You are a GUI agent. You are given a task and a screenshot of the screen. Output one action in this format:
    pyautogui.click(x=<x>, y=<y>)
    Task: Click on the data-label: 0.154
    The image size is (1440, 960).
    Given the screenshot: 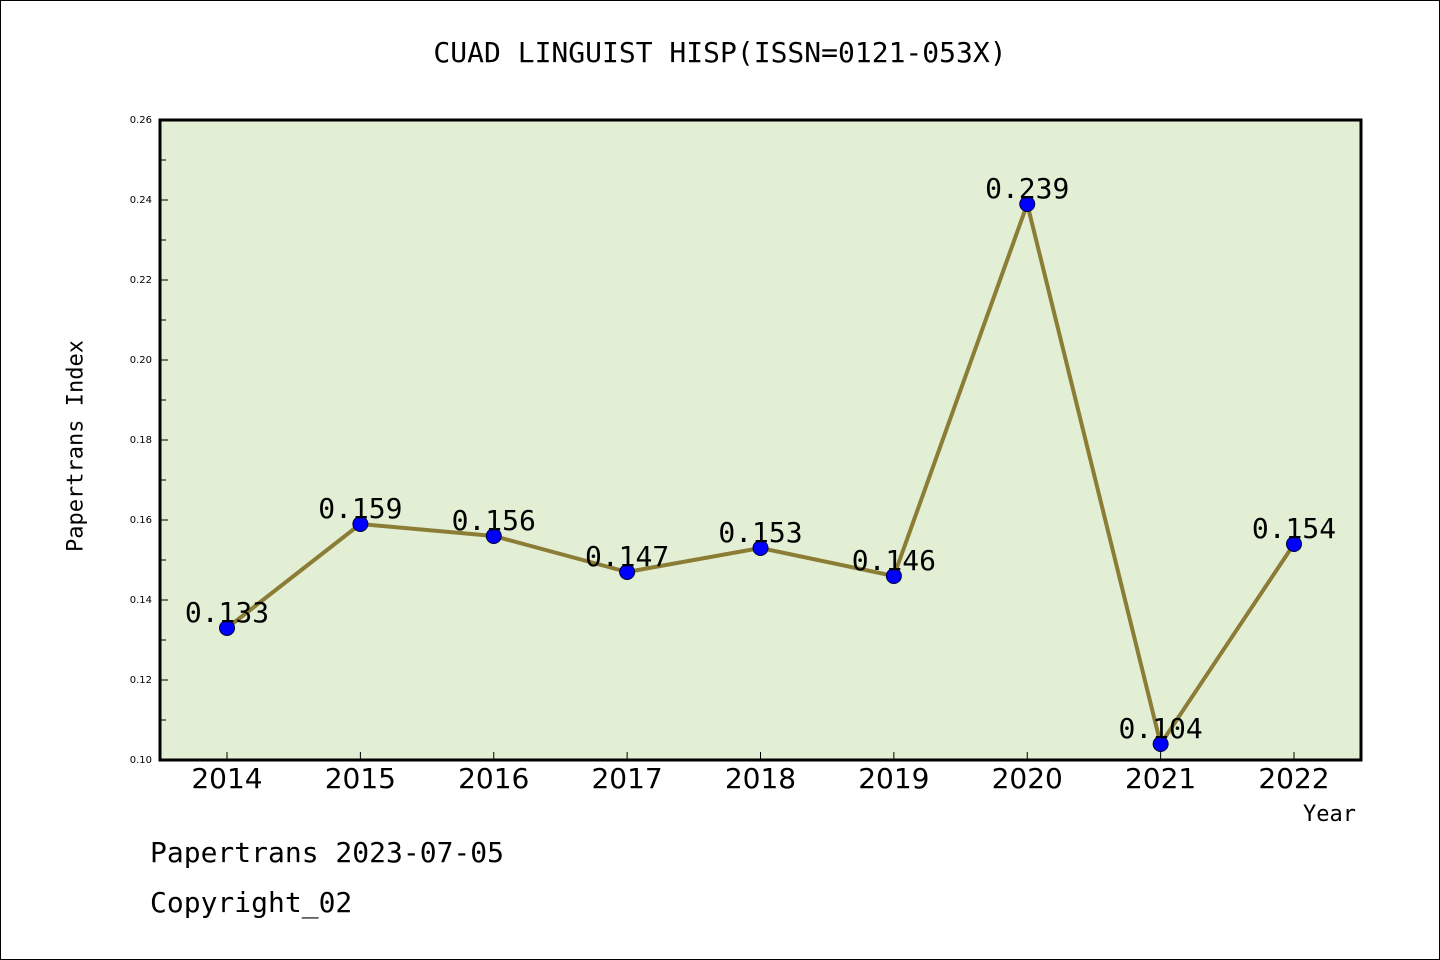 What is the action you would take?
    pyautogui.click(x=1294, y=528)
    